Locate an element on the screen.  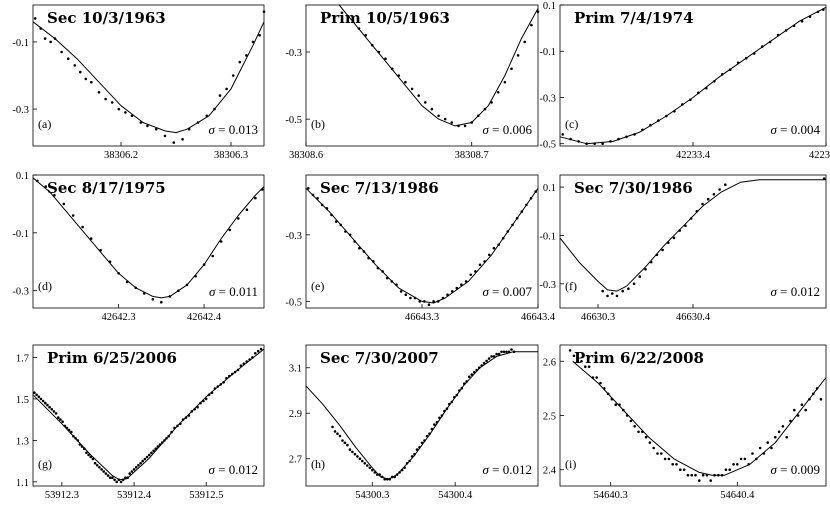
y-tick-label: -0.5 is located at coordinates (293, 120).